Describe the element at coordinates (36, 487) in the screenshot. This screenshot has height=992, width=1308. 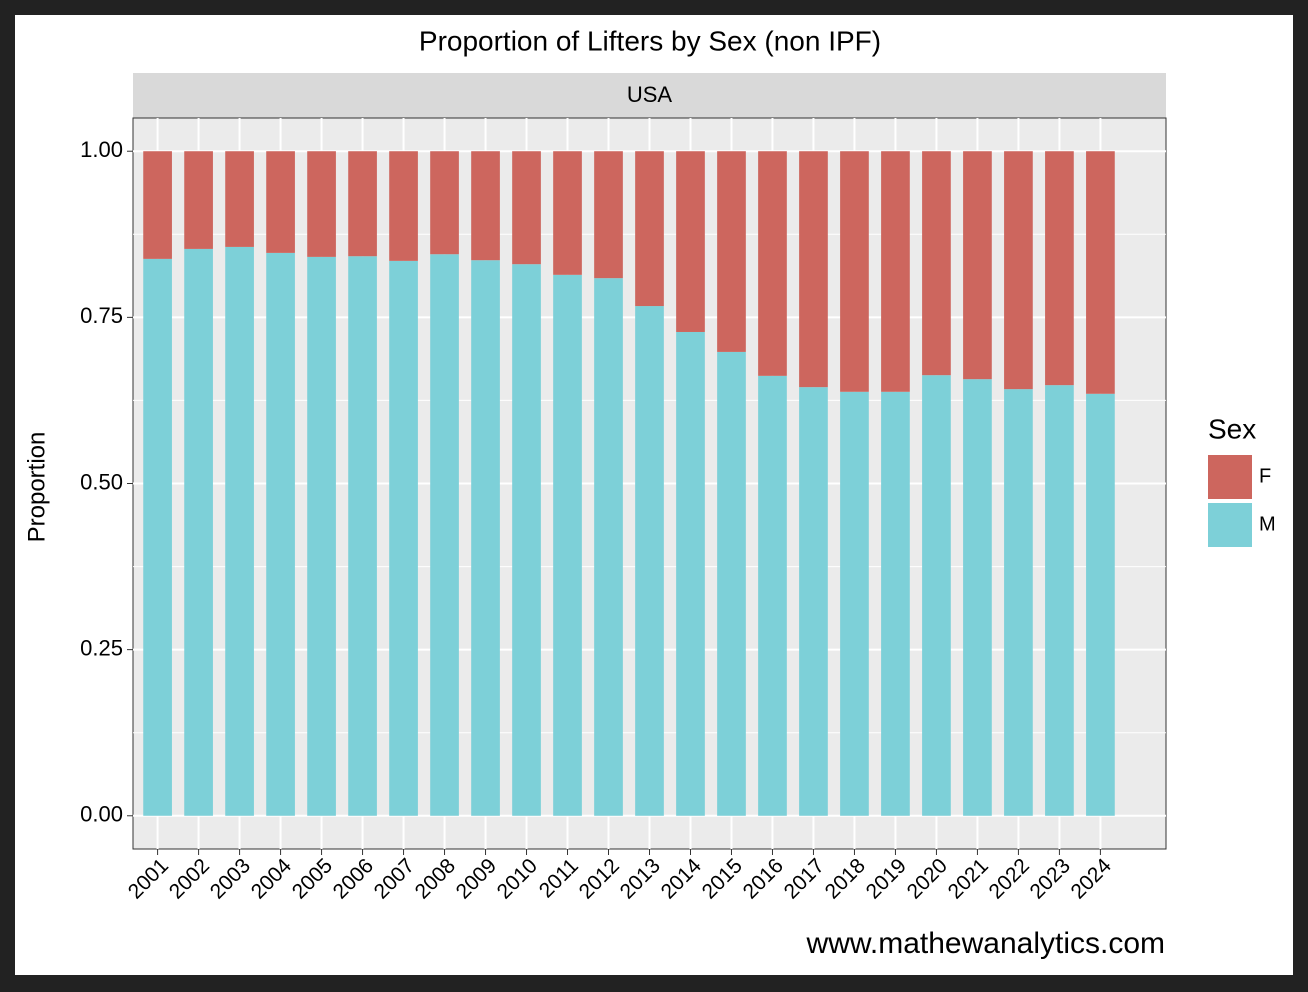
I see `y-axis-label: Proportion` at that location.